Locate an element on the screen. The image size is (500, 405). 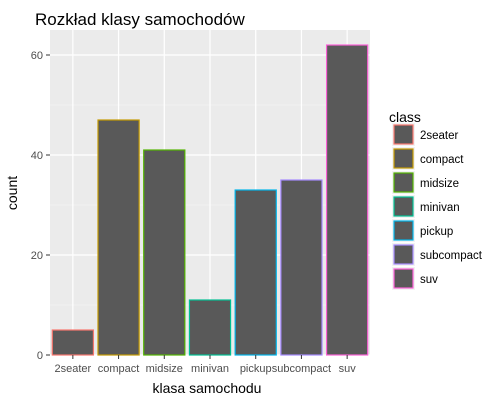
legend-label: subcompact is located at coordinates (451, 256).